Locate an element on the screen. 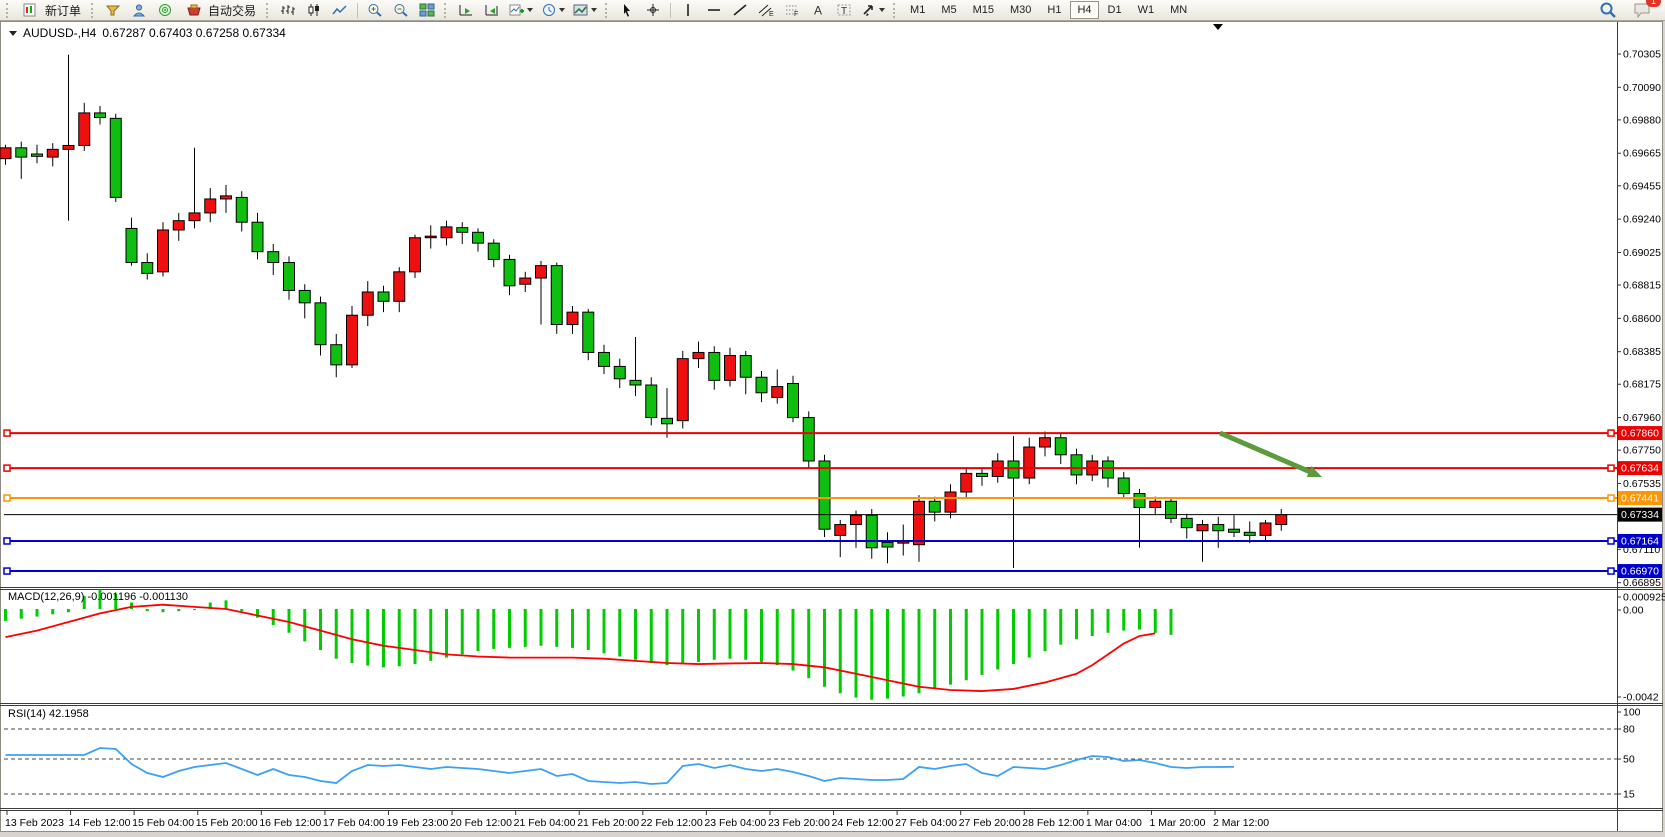  toolbar-grip is located at coordinates (268, 10).